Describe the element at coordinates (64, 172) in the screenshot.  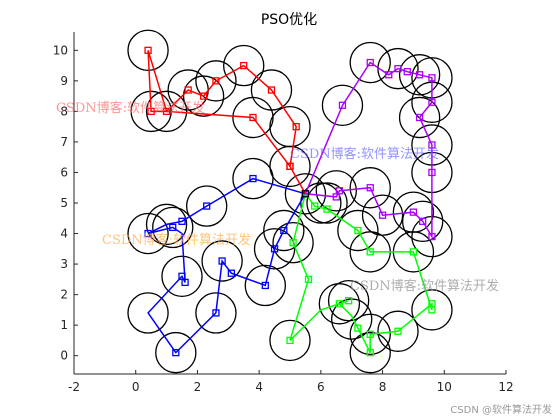
I see `y-tick-label: 6` at that location.